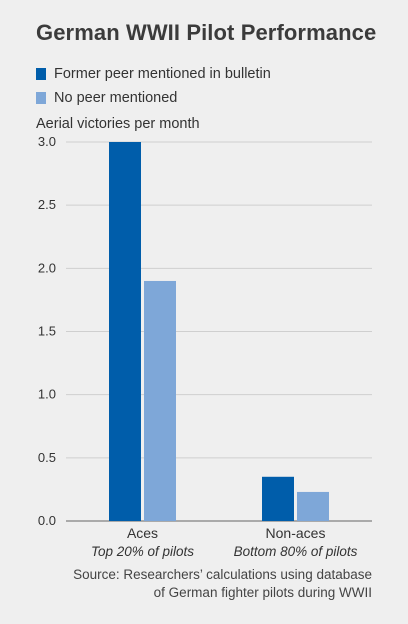 This screenshot has width=408, height=624. What do you see at coordinates (296, 533) in the screenshot?
I see `x-category-label: Non-aces` at bounding box center [296, 533].